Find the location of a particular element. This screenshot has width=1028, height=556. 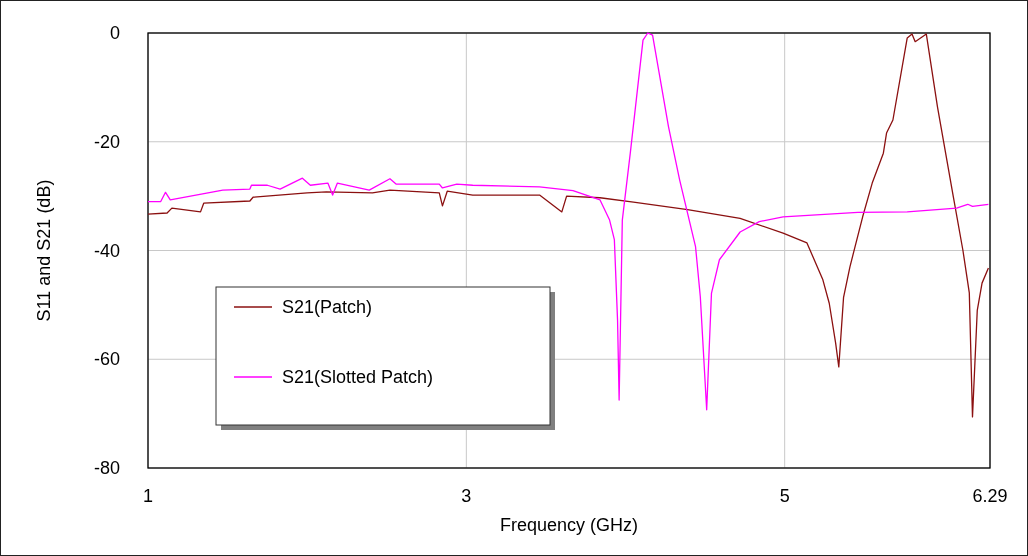

legend-label: S21(Patch) is located at coordinates (327, 307).